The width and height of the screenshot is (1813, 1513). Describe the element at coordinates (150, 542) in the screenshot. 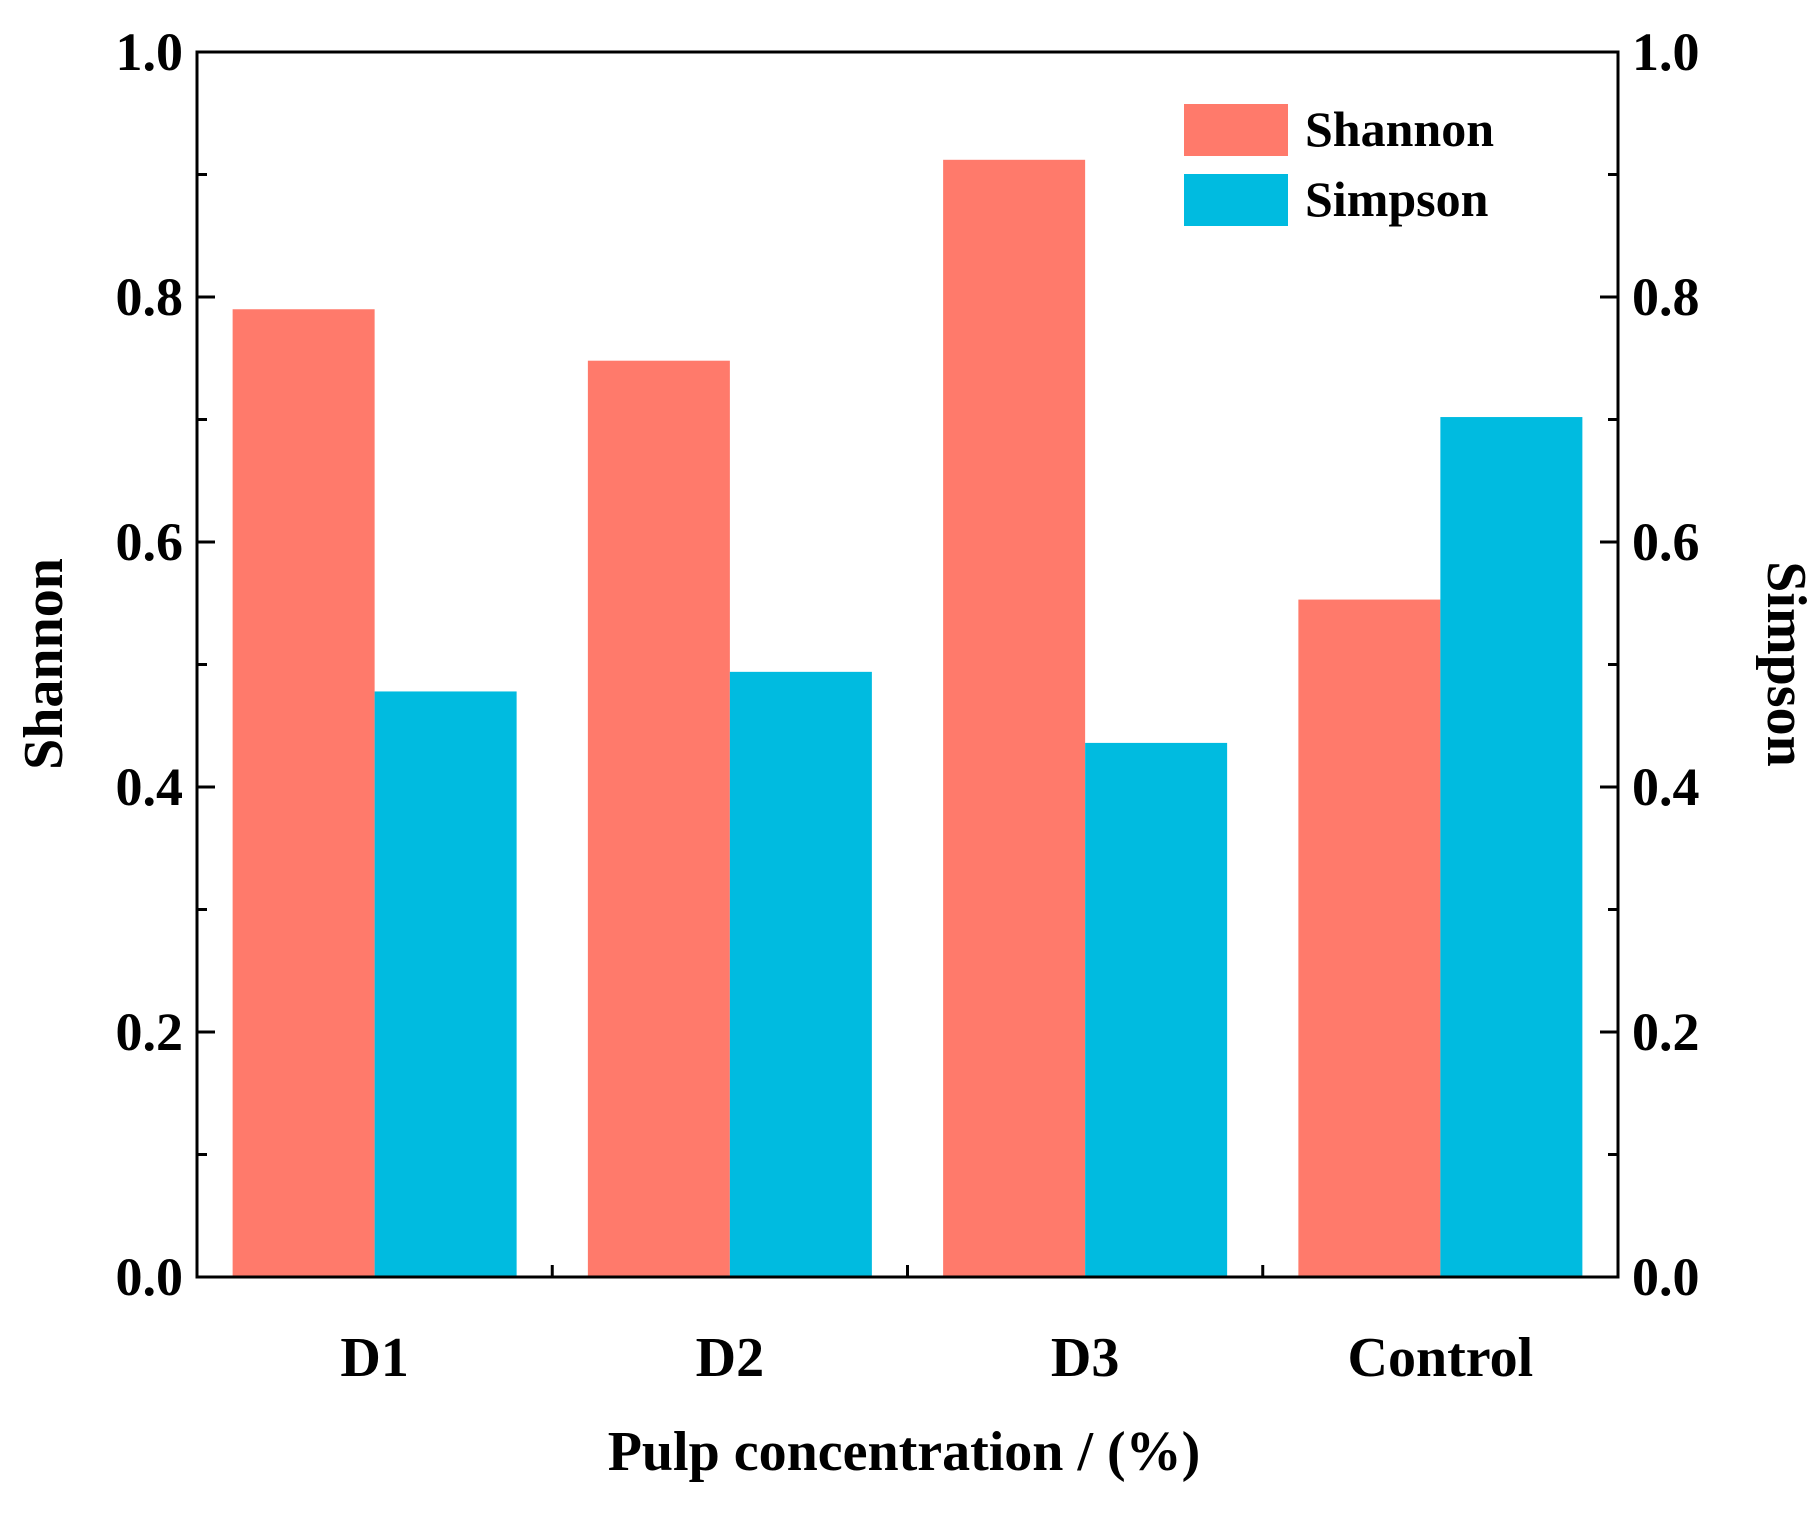

I see `y-tick-label-left: 0.6` at that location.